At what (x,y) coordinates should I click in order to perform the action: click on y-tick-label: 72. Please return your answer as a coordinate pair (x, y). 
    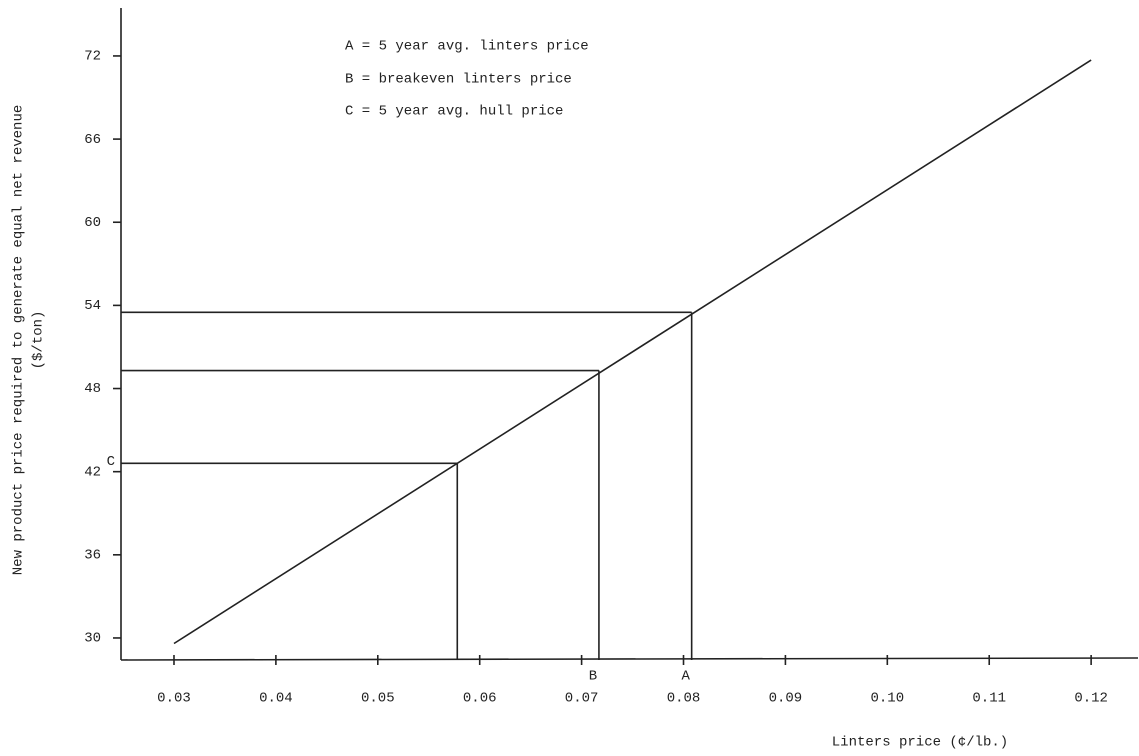
    Looking at the image, I should click on (92, 57).